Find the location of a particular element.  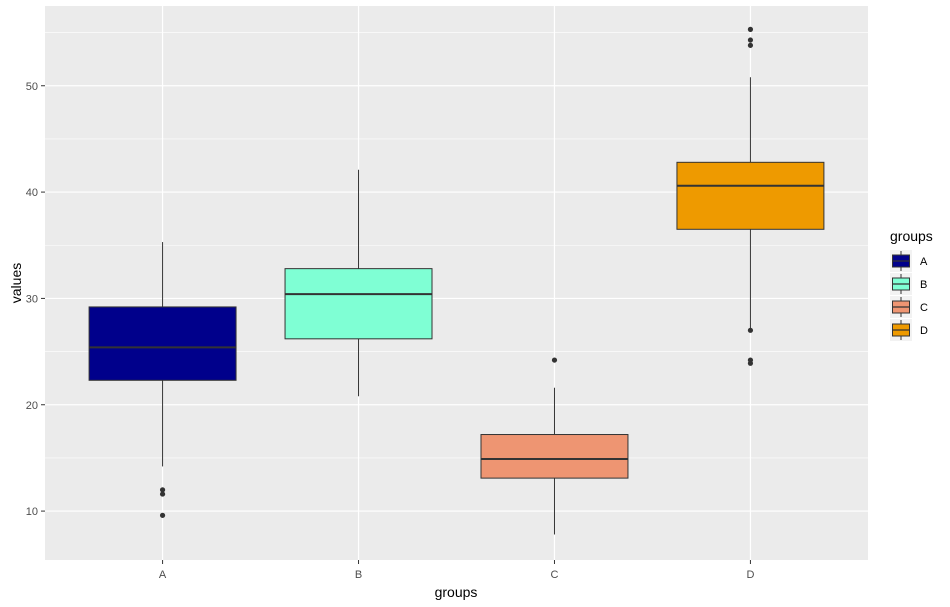

legend-item-A: A is located at coordinates (909, 261).